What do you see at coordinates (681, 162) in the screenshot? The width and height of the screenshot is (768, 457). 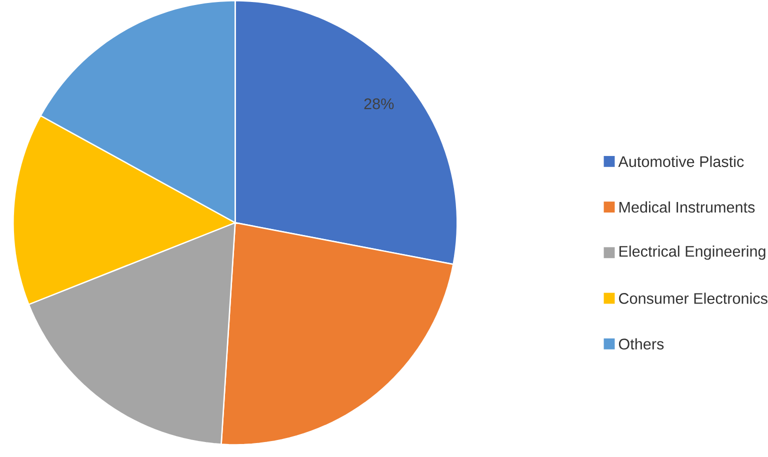 I see `legend-label: Automotive Plastic` at bounding box center [681, 162].